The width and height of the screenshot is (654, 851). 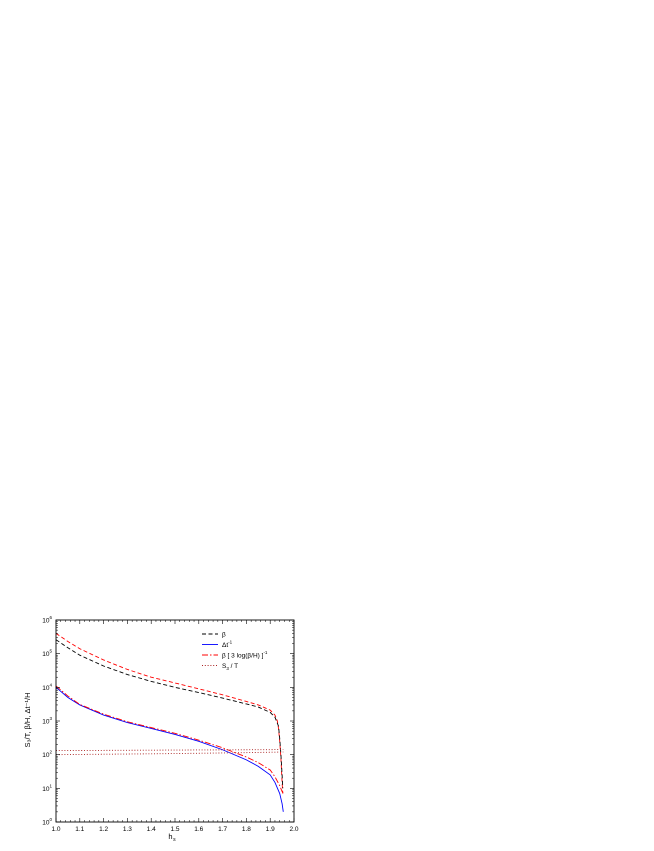 I want to click on x-tick-label: 1.2, so click(x=103, y=829).